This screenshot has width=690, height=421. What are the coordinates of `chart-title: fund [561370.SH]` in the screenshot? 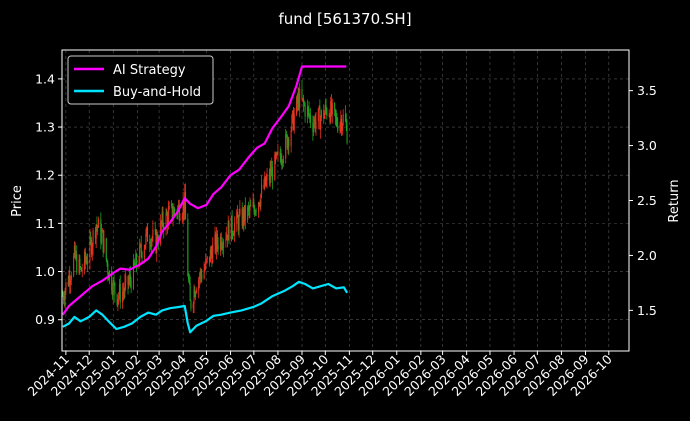 It's located at (344, 19).